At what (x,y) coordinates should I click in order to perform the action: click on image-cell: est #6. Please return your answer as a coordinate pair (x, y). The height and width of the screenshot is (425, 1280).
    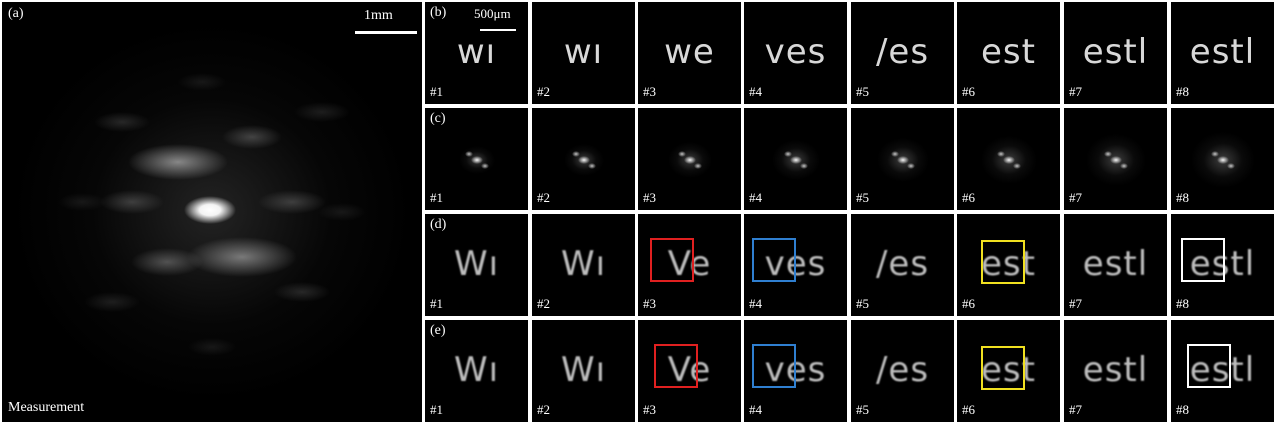
    Looking at the image, I should click on (1008, 53).